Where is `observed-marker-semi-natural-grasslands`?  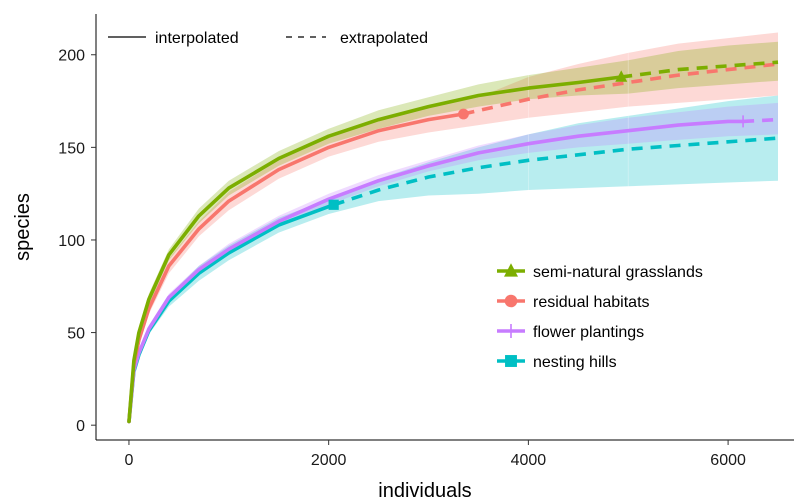 observed-marker-semi-natural-grasslands is located at coordinates (621, 76).